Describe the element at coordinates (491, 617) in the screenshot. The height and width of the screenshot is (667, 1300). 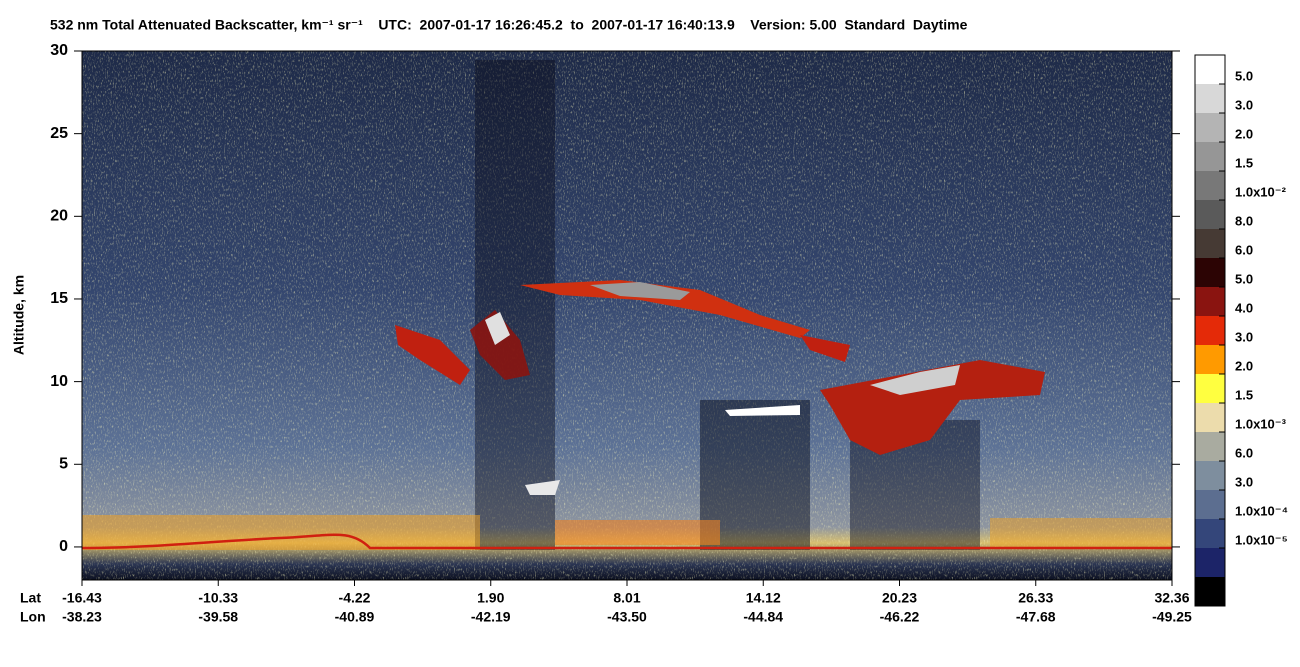
I see `lon-label: -42.19` at that location.